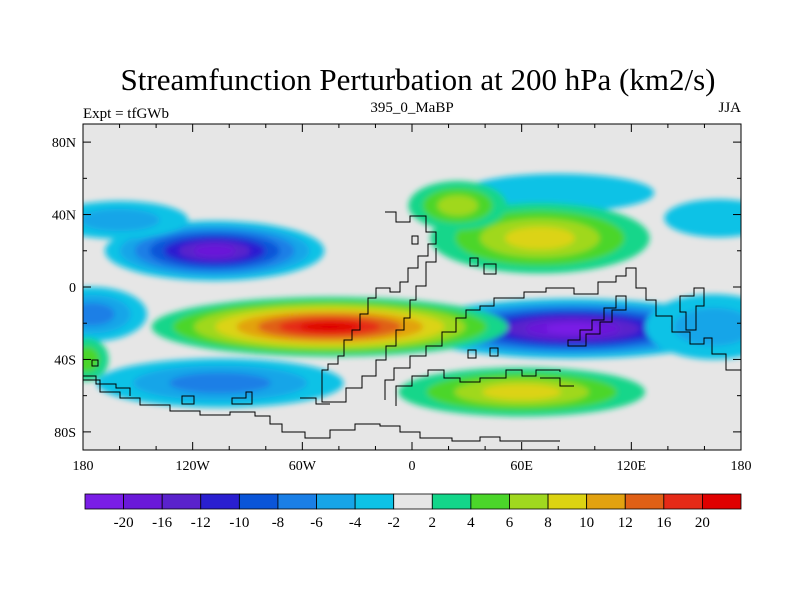 The height and width of the screenshot is (600, 800). What do you see at coordinates (72, 288) in the screenshot?
I see `y-tick-label-2: 0` at bounding box center [72, 288].